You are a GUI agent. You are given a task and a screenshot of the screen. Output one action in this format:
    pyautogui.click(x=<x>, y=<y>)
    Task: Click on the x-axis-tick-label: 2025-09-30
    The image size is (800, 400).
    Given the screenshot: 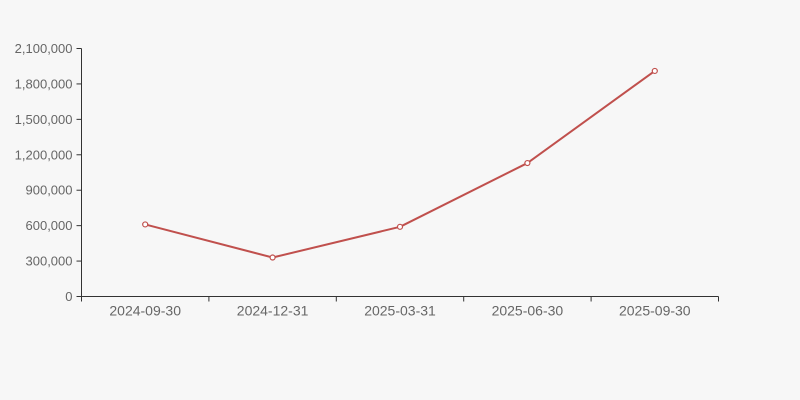 What is the action you would take?
    pyautogui.click(x=655, y=311)
    